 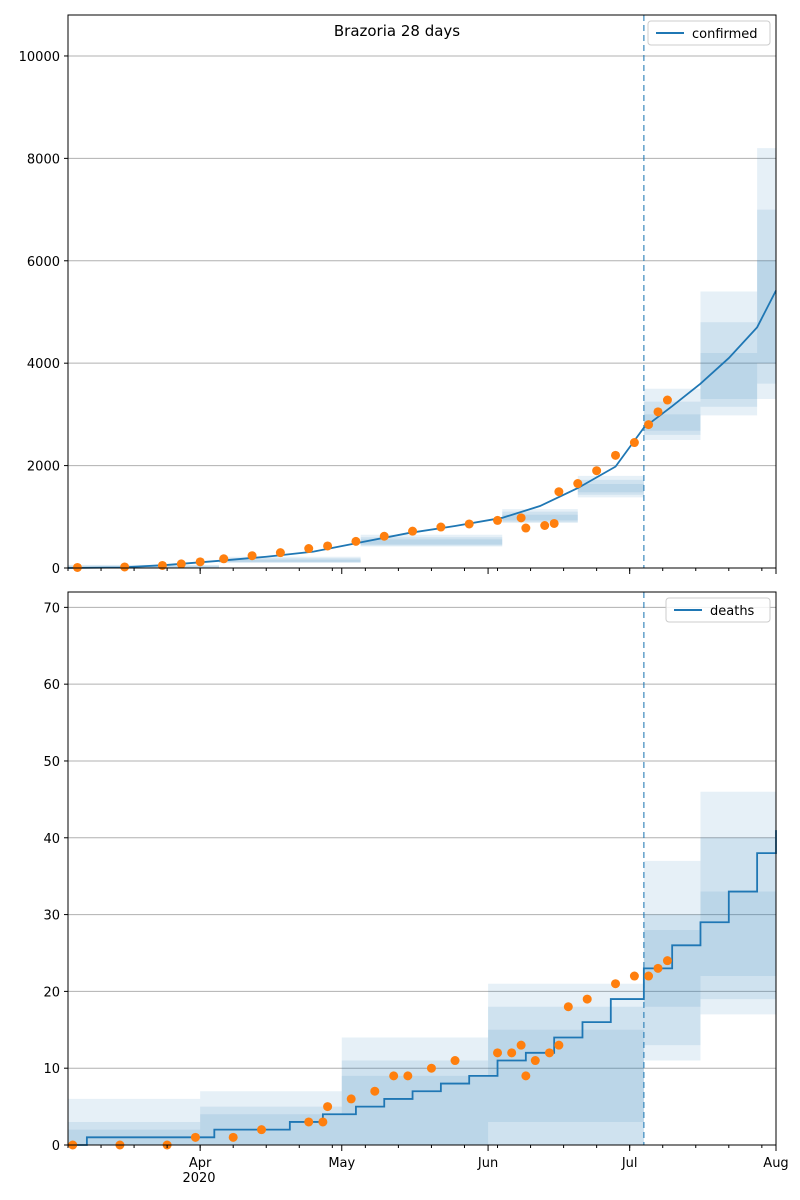 I want to click on y-tick-label: 50, so click(x=51, y=762).